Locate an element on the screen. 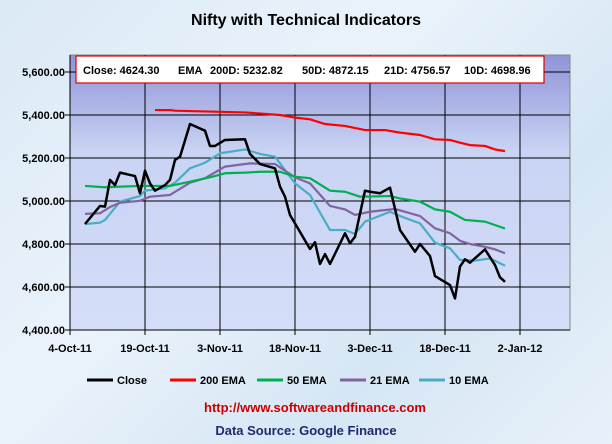 The image size is (612, 444). data-source: Data Source: Google Finance is located at coordinates (305, 430).